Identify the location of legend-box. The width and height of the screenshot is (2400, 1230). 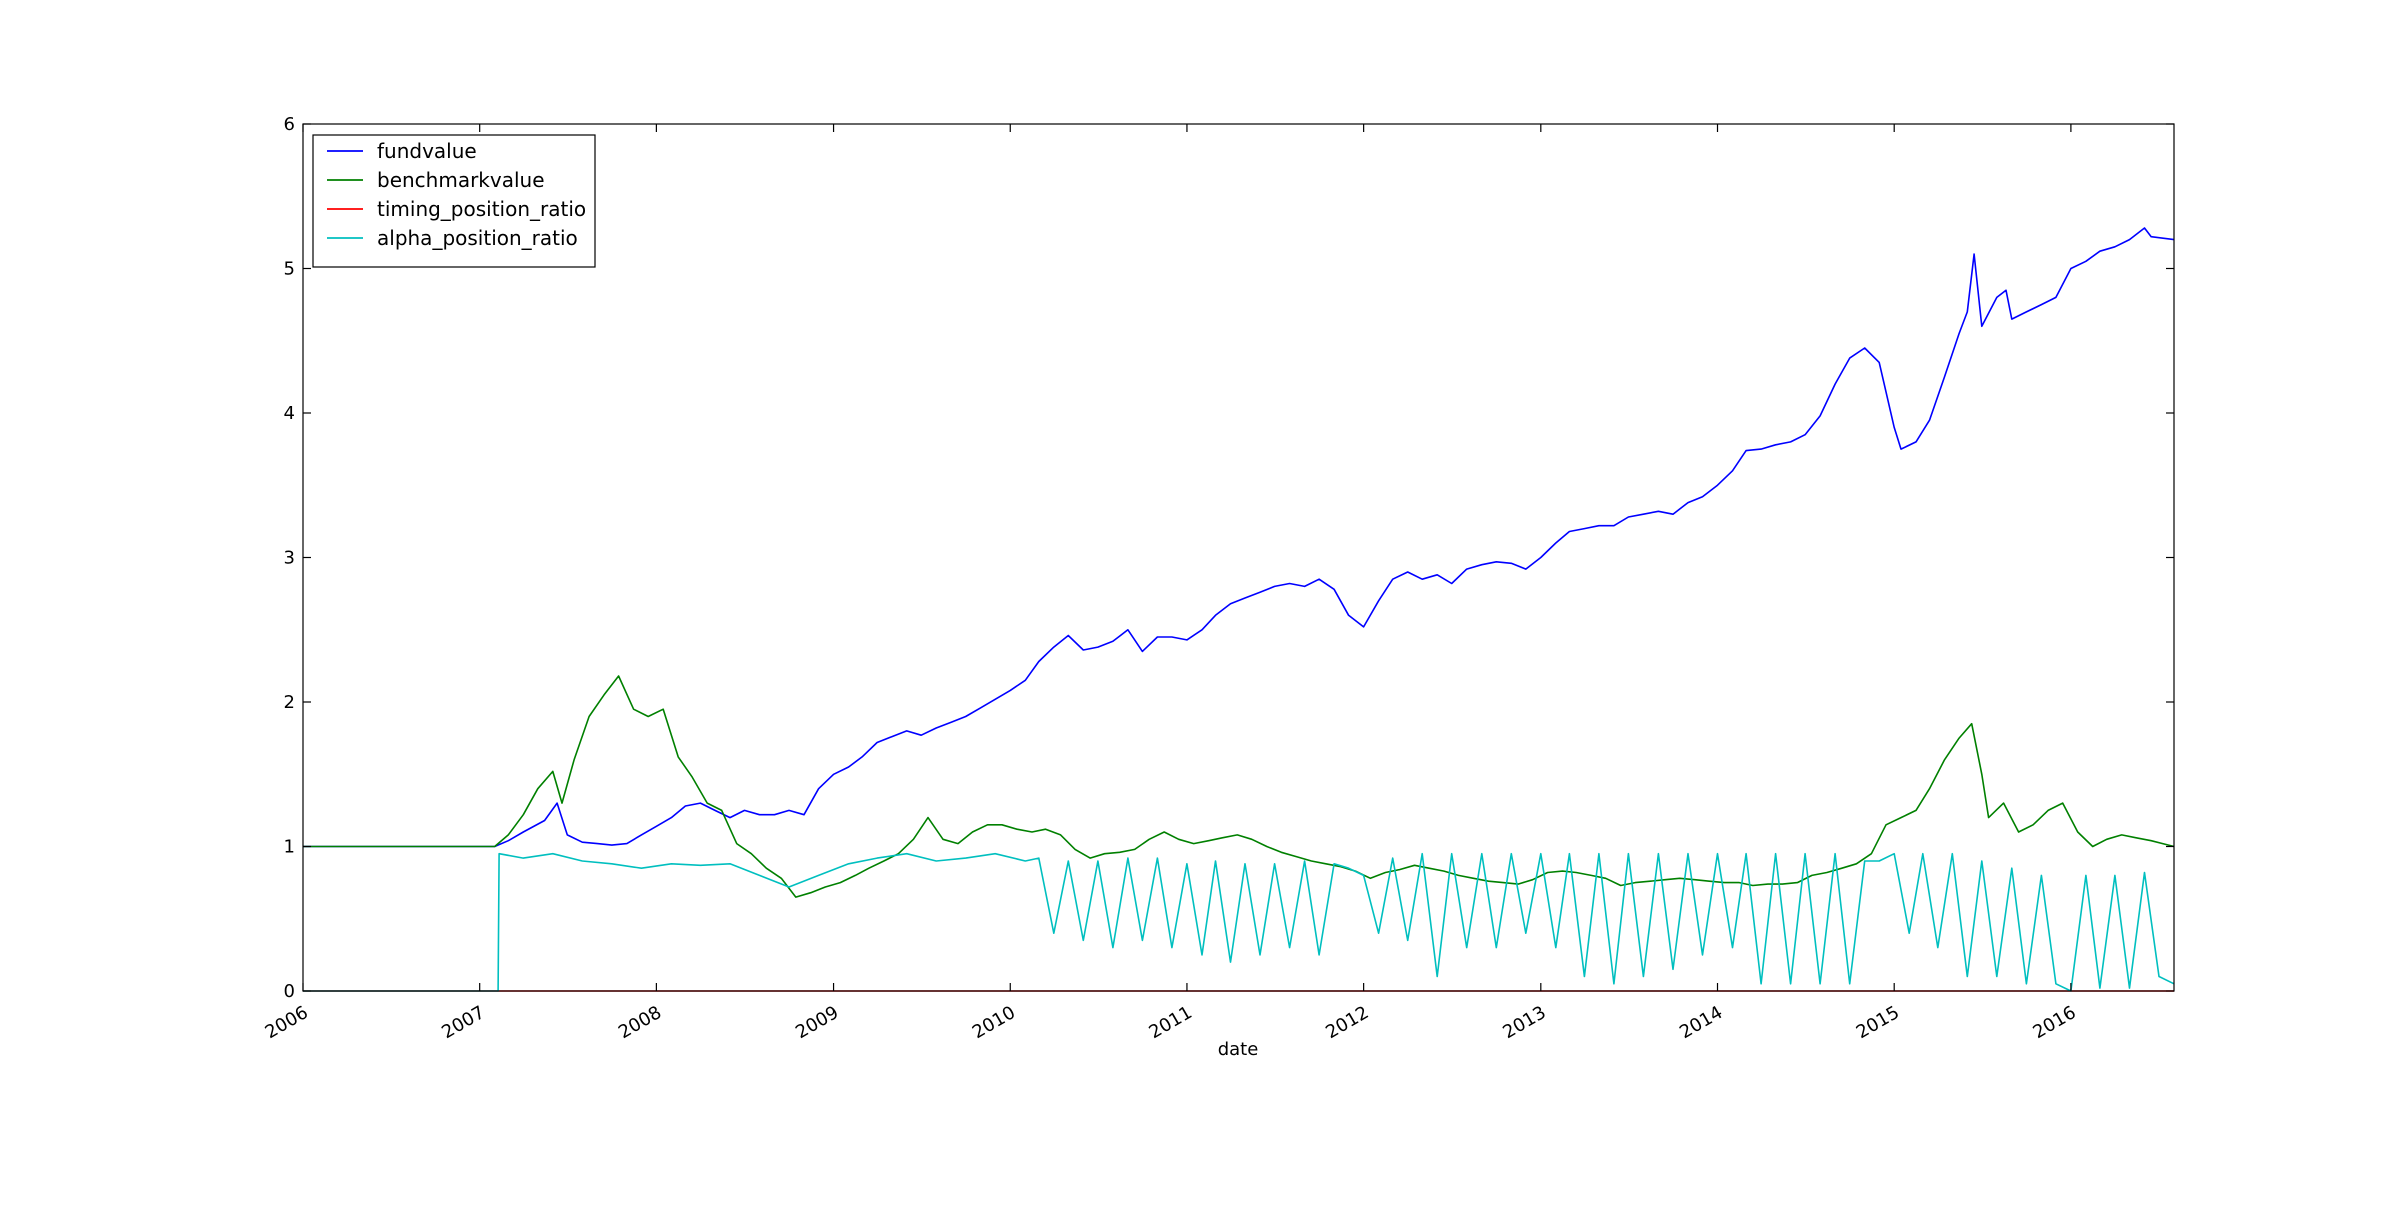
(454, 201).